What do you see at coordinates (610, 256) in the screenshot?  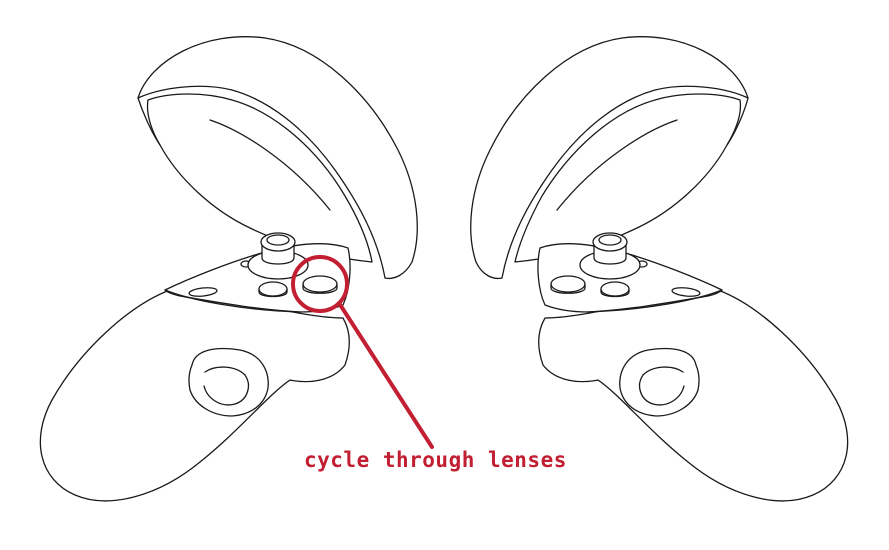 I see `right-thumbstick` at bounding box center [610, 256].